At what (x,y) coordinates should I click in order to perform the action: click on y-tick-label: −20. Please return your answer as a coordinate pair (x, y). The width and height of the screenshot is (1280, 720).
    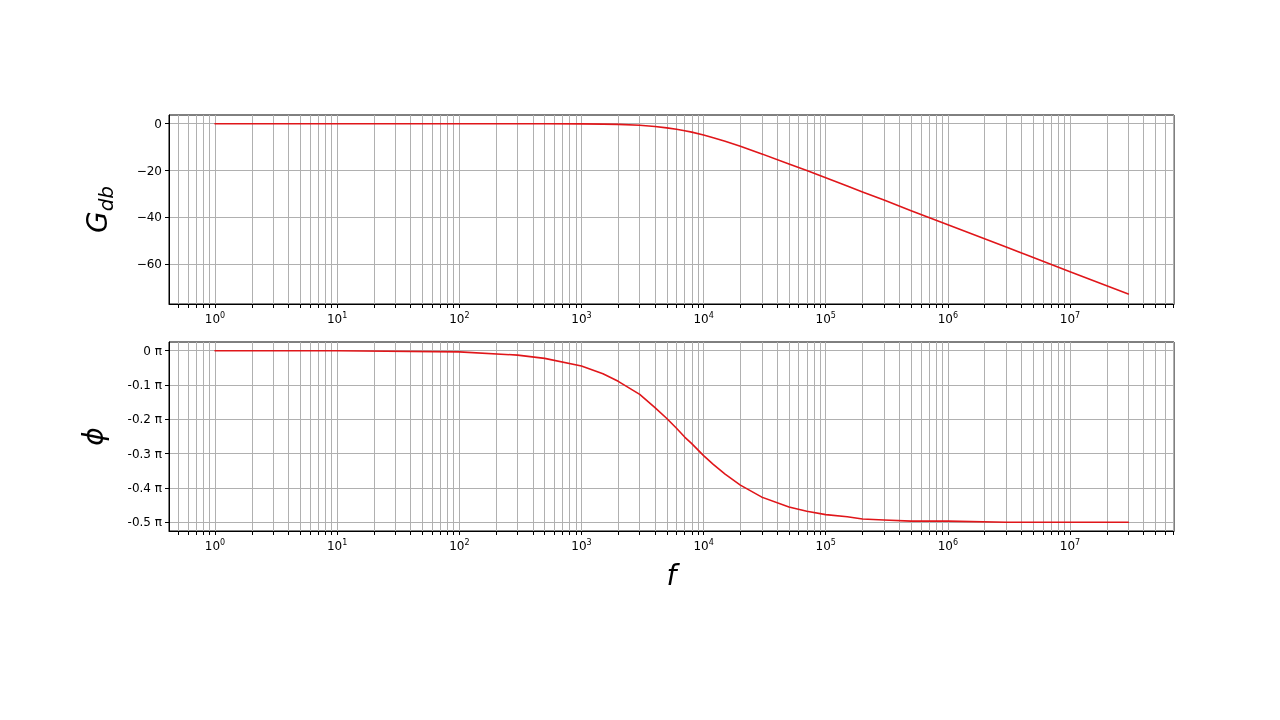
    Looking at the image, I should click on (149, 170).